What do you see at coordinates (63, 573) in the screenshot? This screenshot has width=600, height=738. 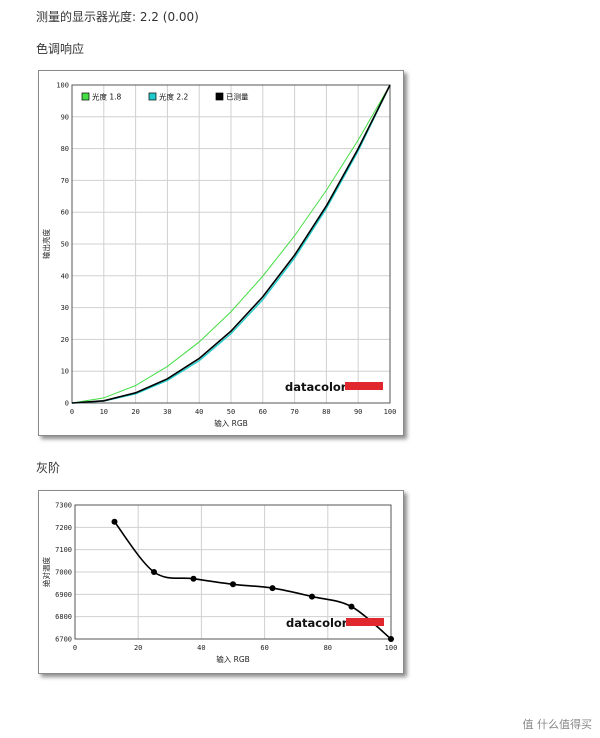 I see `y-tick-label: 7000` at bounding box center [63, 573].